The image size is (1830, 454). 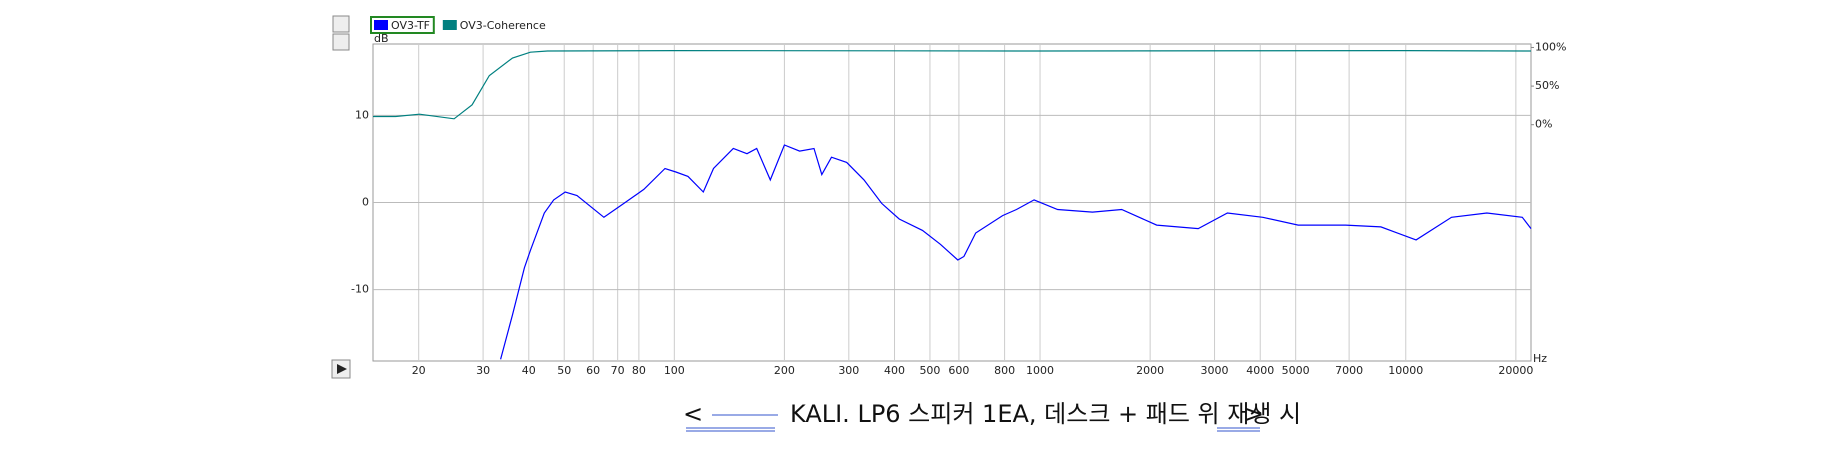 I want to click on x-tick-label: 2000, so click(x=1150, y=370).